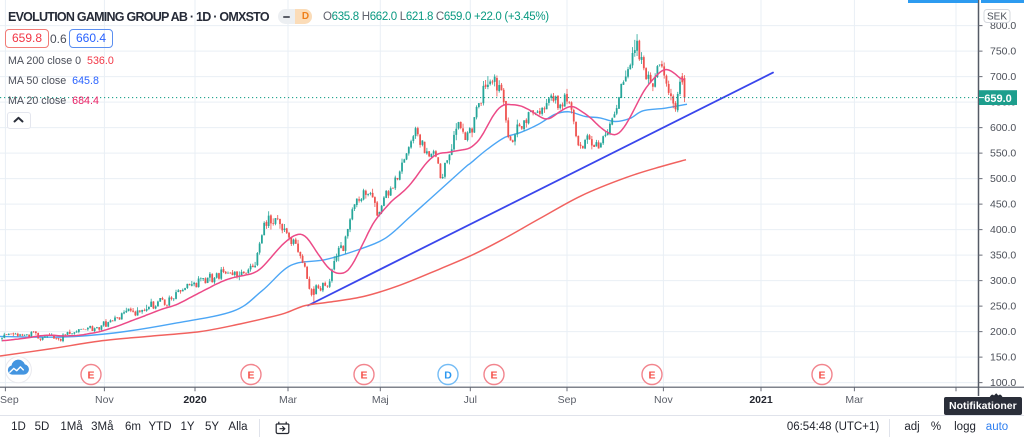 Image resolution: width=1024 pixels, height=442 pixels. Describe the element at coordinates (448, 376) in the screenshot. I see `svg-text: D` at that location.